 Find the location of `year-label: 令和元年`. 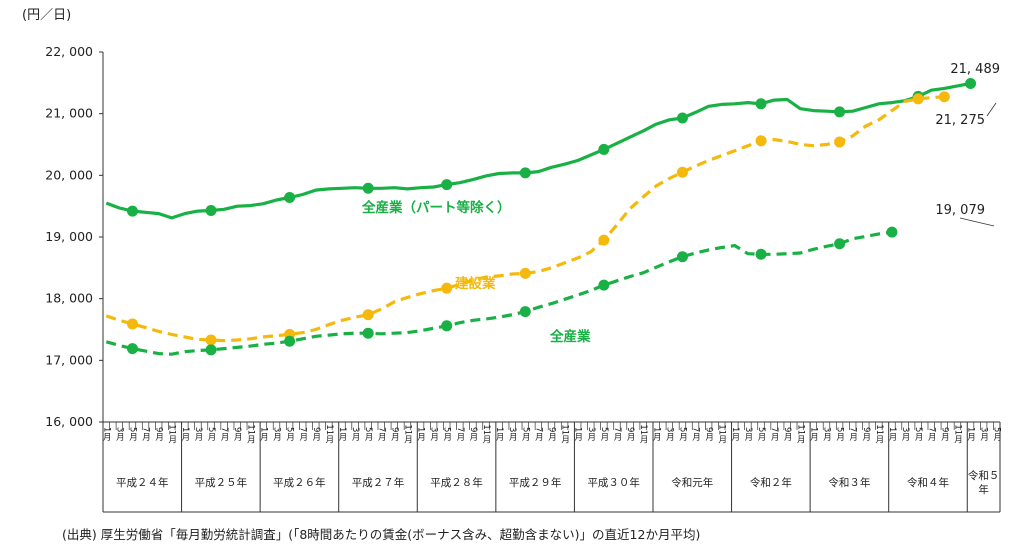

year-label: 令和元年 is located at coordinates (692, 482).